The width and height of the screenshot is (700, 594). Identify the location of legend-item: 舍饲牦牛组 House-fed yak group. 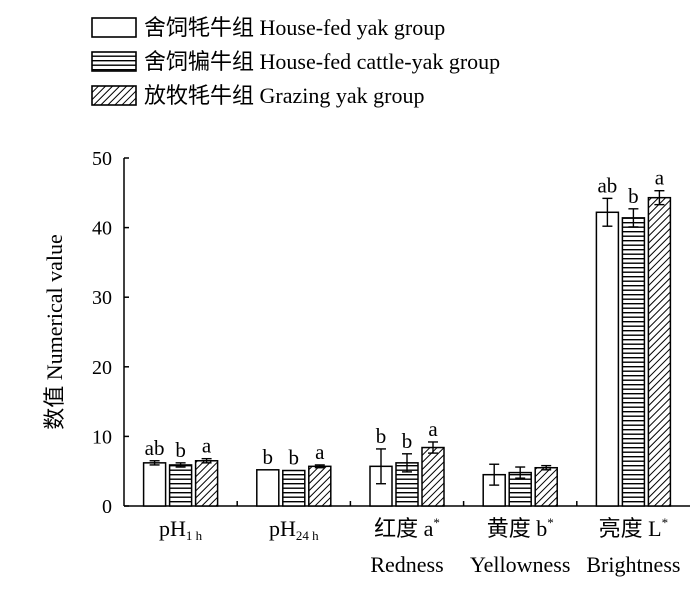
(268, 27).